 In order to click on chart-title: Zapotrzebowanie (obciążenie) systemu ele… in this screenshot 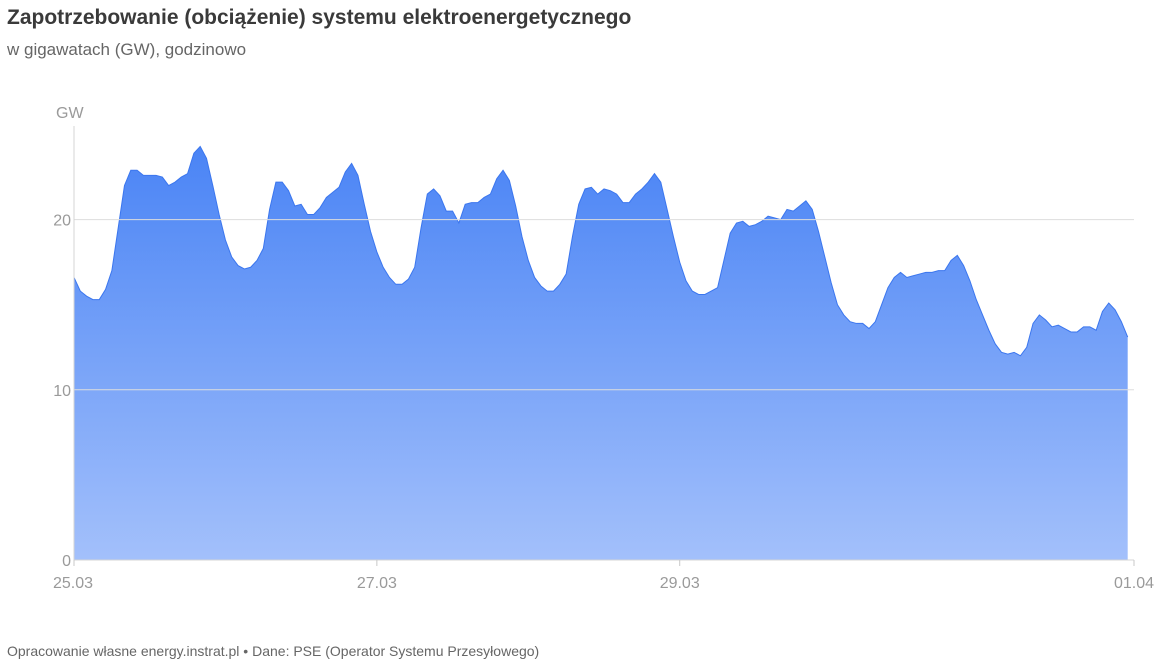, I will do `click(319, 17)`.